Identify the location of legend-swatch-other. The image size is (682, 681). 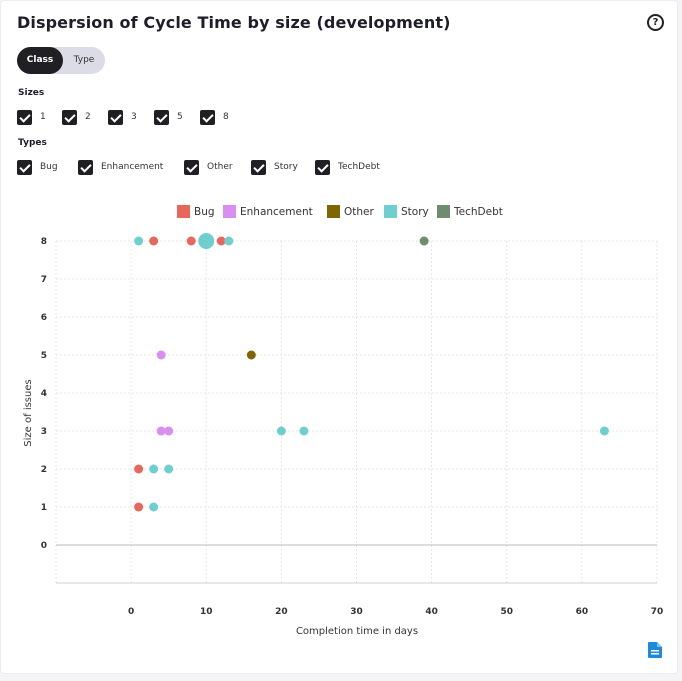
(333, 211).